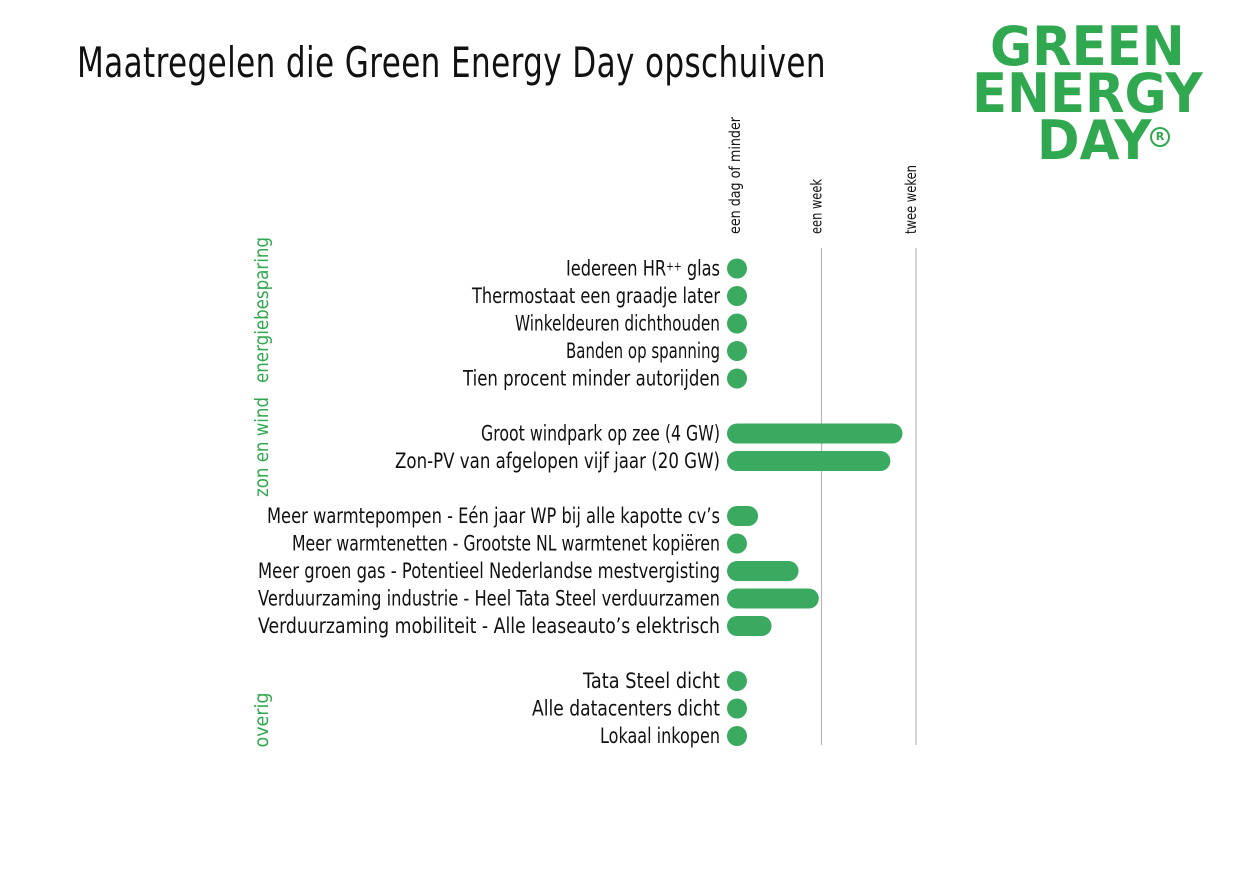 This screenshot has height=874, width=1240. Describe the element at coordinates (600, 434) in the screenshot. I see `row-label: Groot windpark op zee (4 GW)` at that location.